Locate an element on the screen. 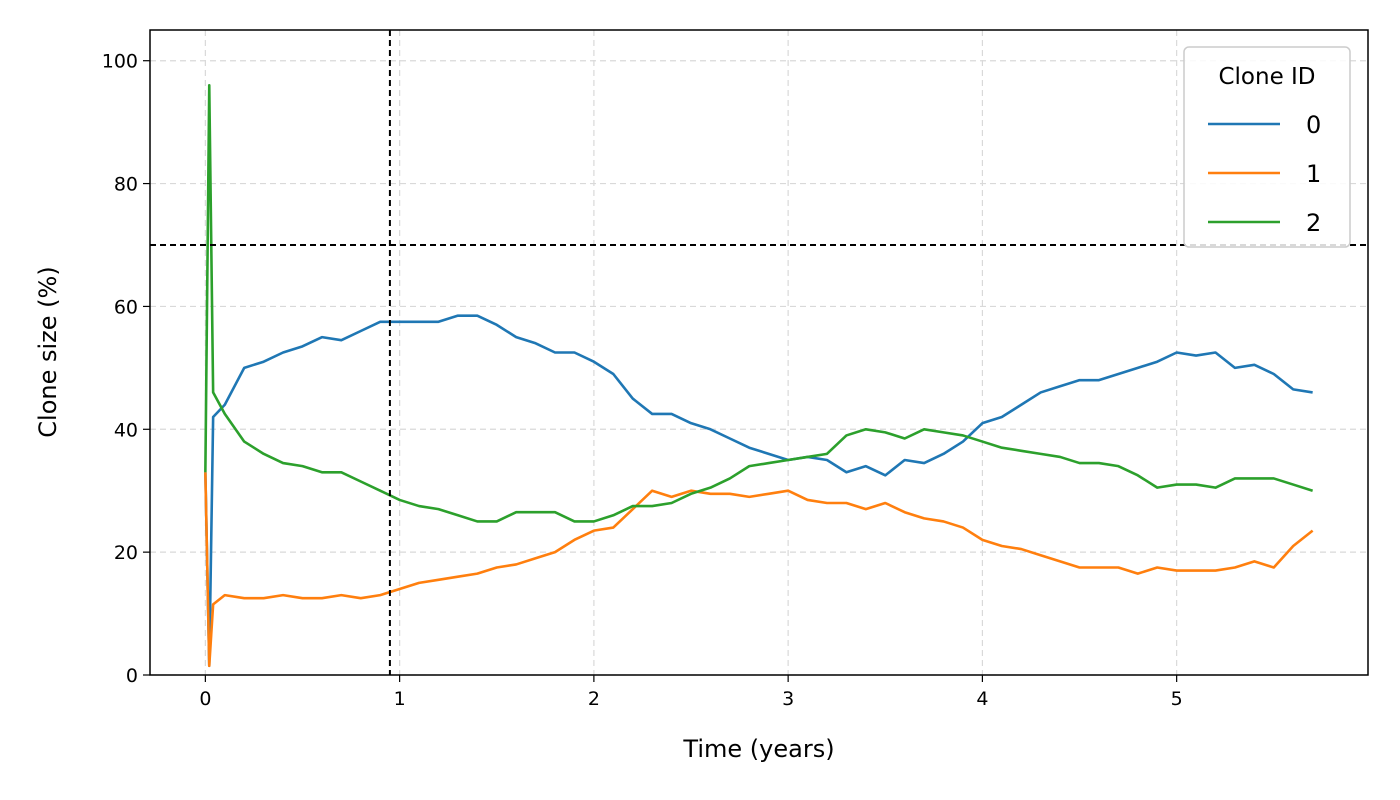 This screenshot has width=1400, height=800. y-axis-label: Clone size (%) is located at coordinates (48, 351).